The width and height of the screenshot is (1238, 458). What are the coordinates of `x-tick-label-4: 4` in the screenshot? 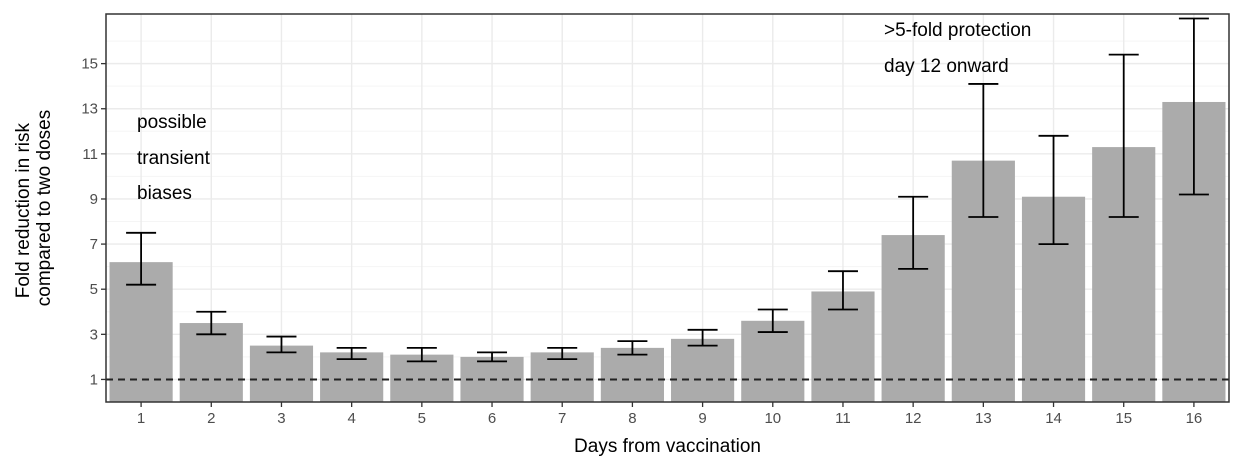 It's located at (351, 418).